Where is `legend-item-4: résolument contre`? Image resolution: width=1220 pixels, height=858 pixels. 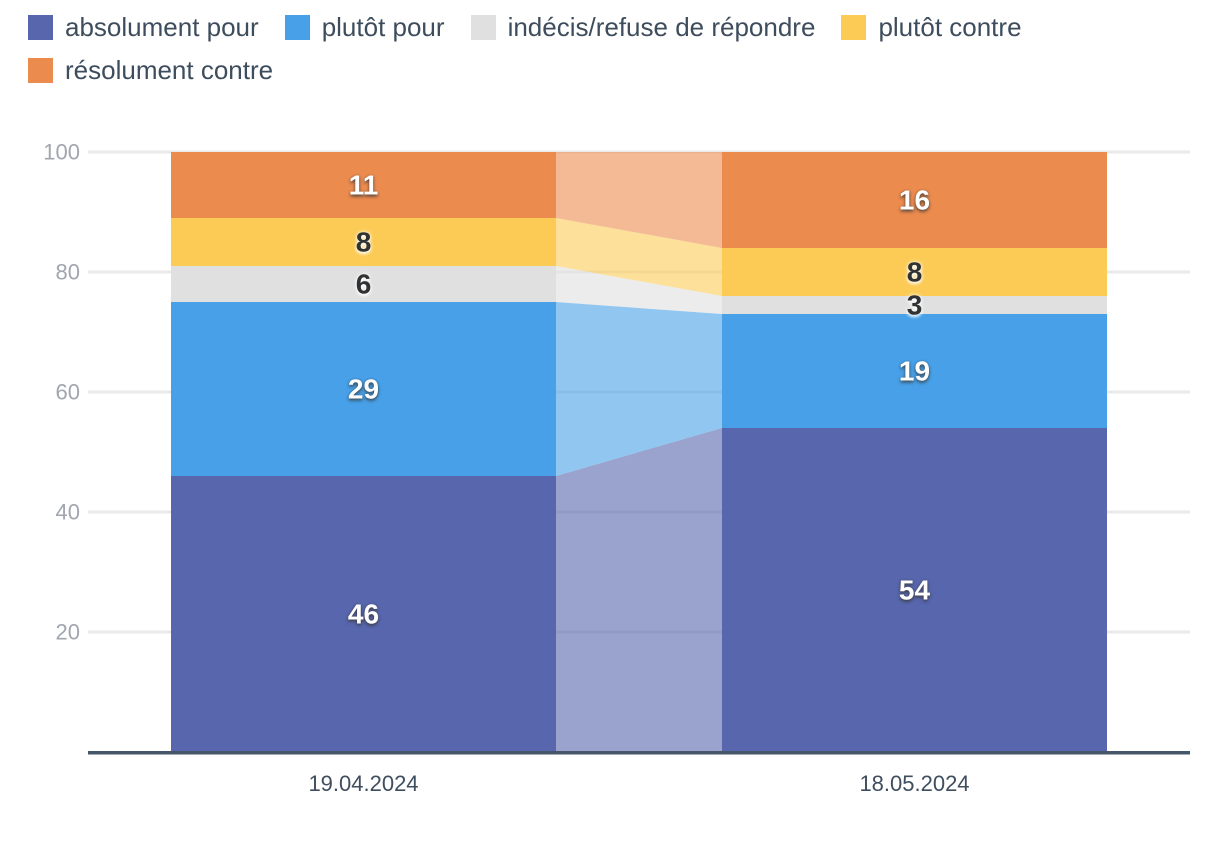 legend-item-4: résolument contre is located at coordinates (150, 70).